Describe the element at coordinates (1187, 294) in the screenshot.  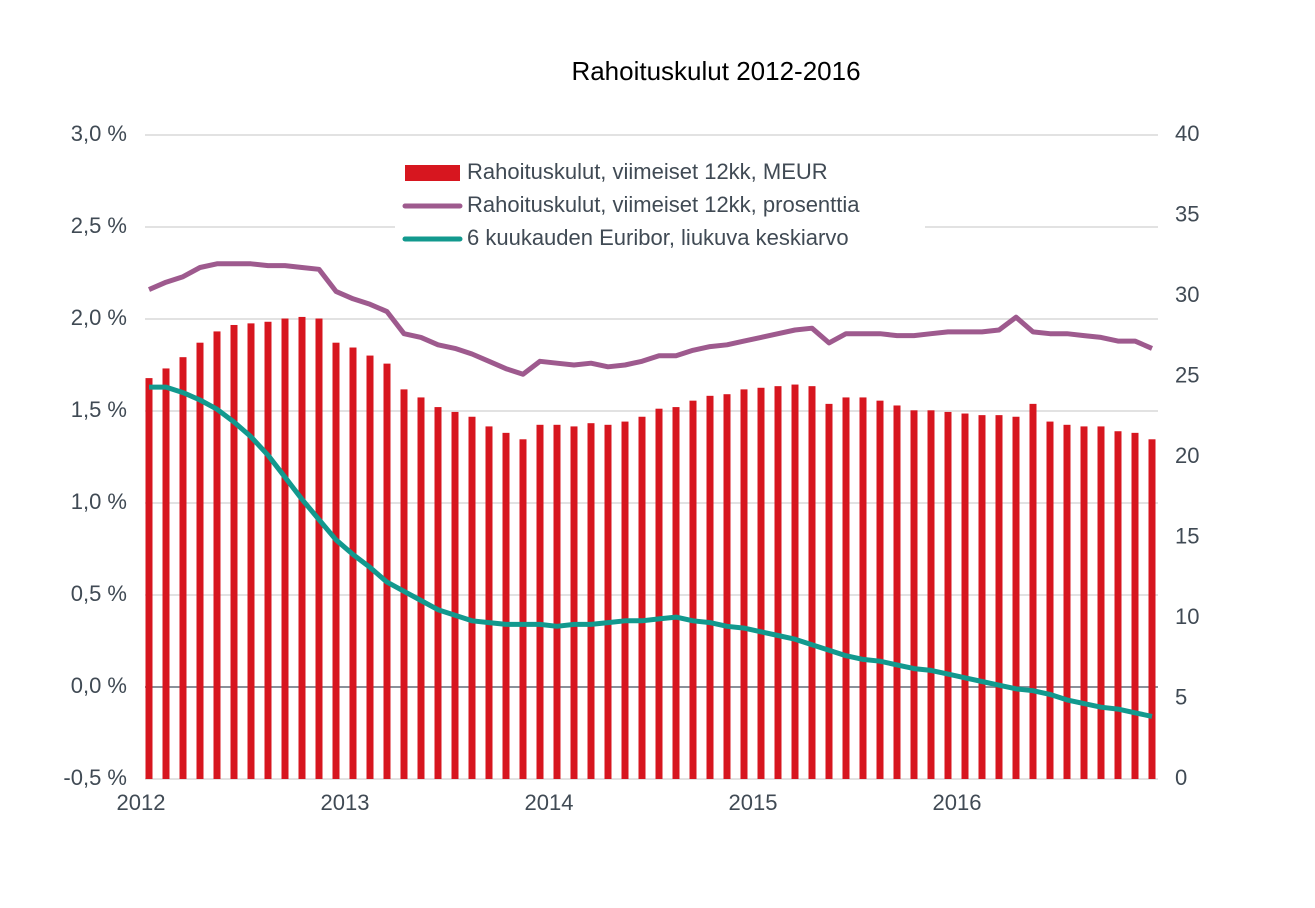
I see `y2-tick-label: 30` at that location.